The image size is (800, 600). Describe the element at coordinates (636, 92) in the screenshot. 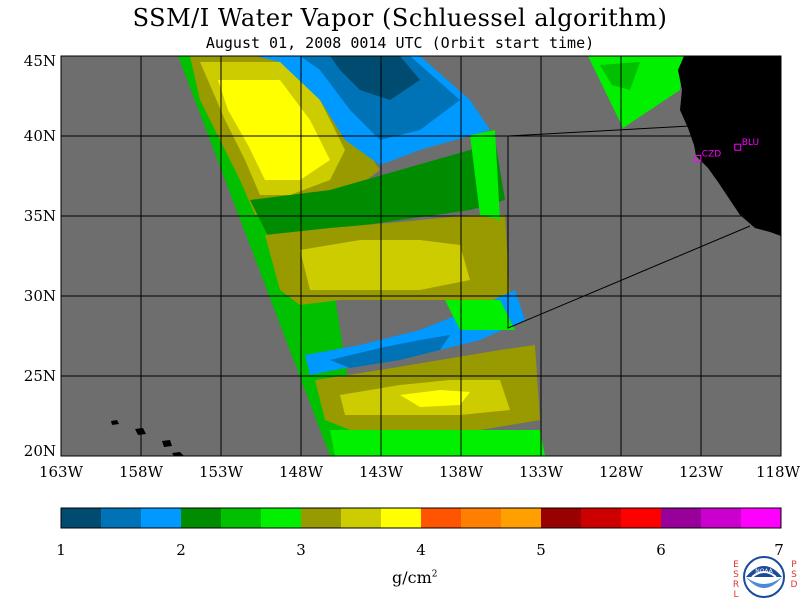

I see `satellite-swath-secondary` at that location.